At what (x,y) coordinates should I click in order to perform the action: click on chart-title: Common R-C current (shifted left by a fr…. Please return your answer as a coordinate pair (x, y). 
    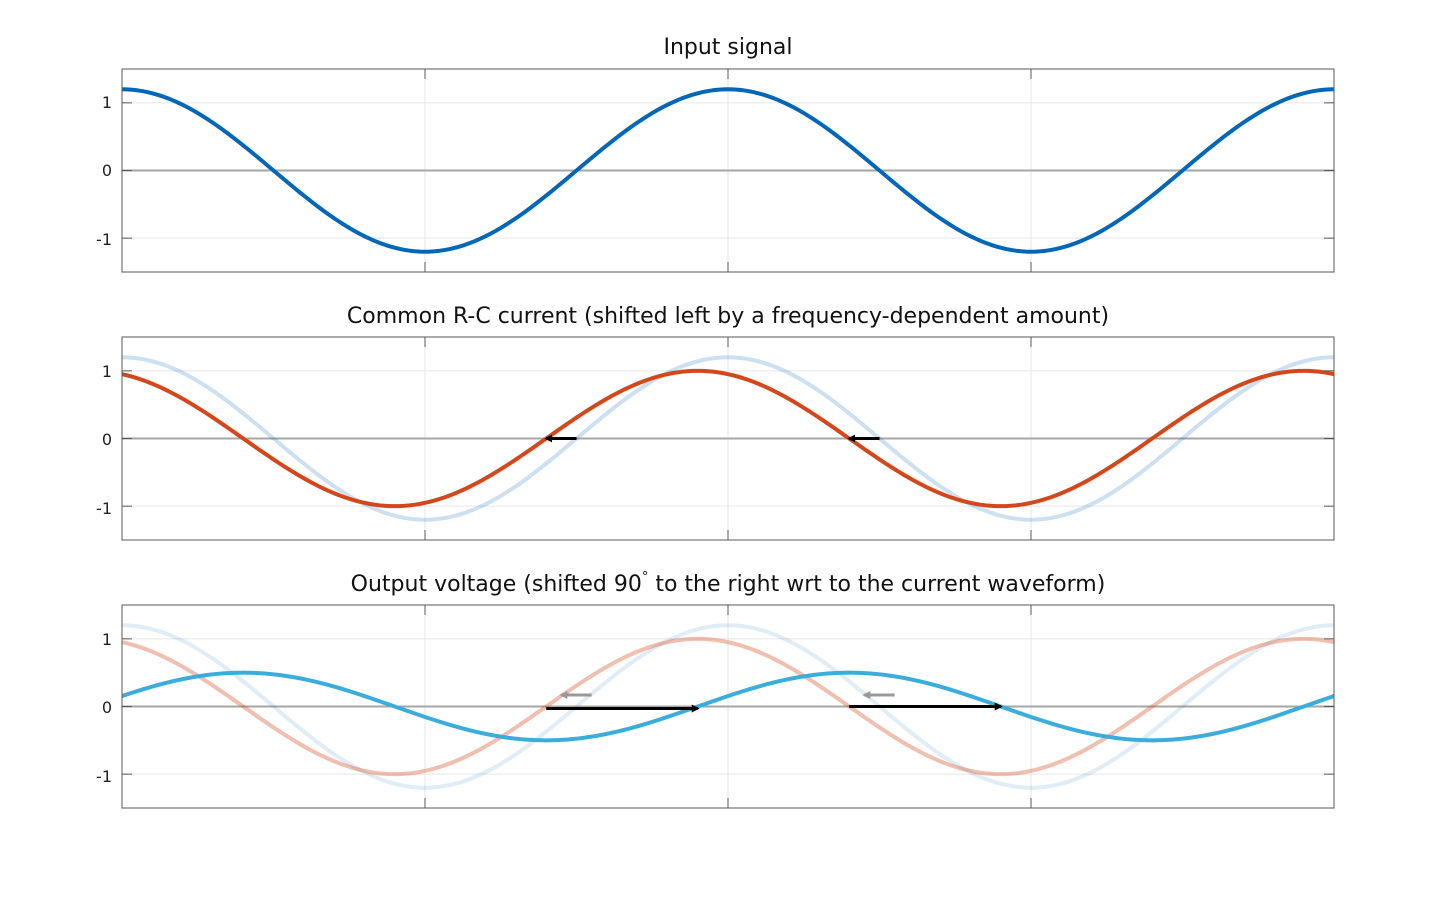
    Looking at the image, I should click on (728, 316).